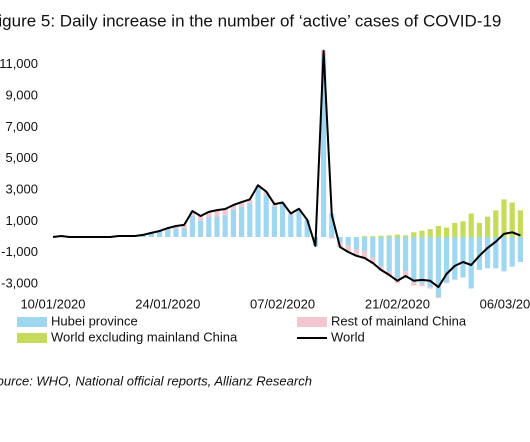 This screenshot has width=530, height=442. What do you see at coordinates (21, 220) in the screenshot?
I see `y-tick-label: 1,000` at bounding box center [21, 220].